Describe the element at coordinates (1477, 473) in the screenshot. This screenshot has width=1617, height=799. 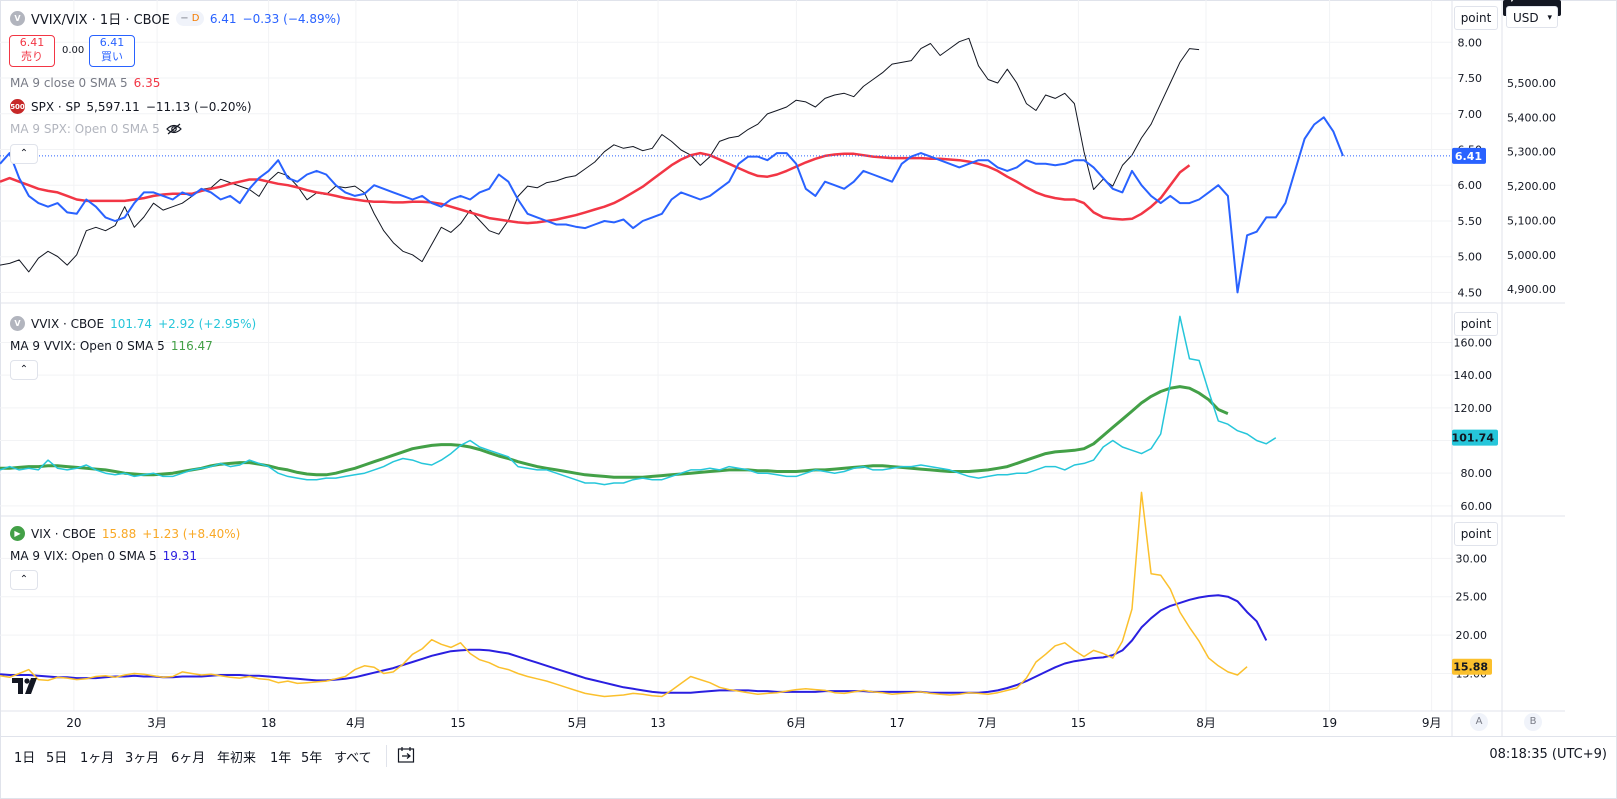
I see `y-tick-label-vvix: 80.00` at that location.